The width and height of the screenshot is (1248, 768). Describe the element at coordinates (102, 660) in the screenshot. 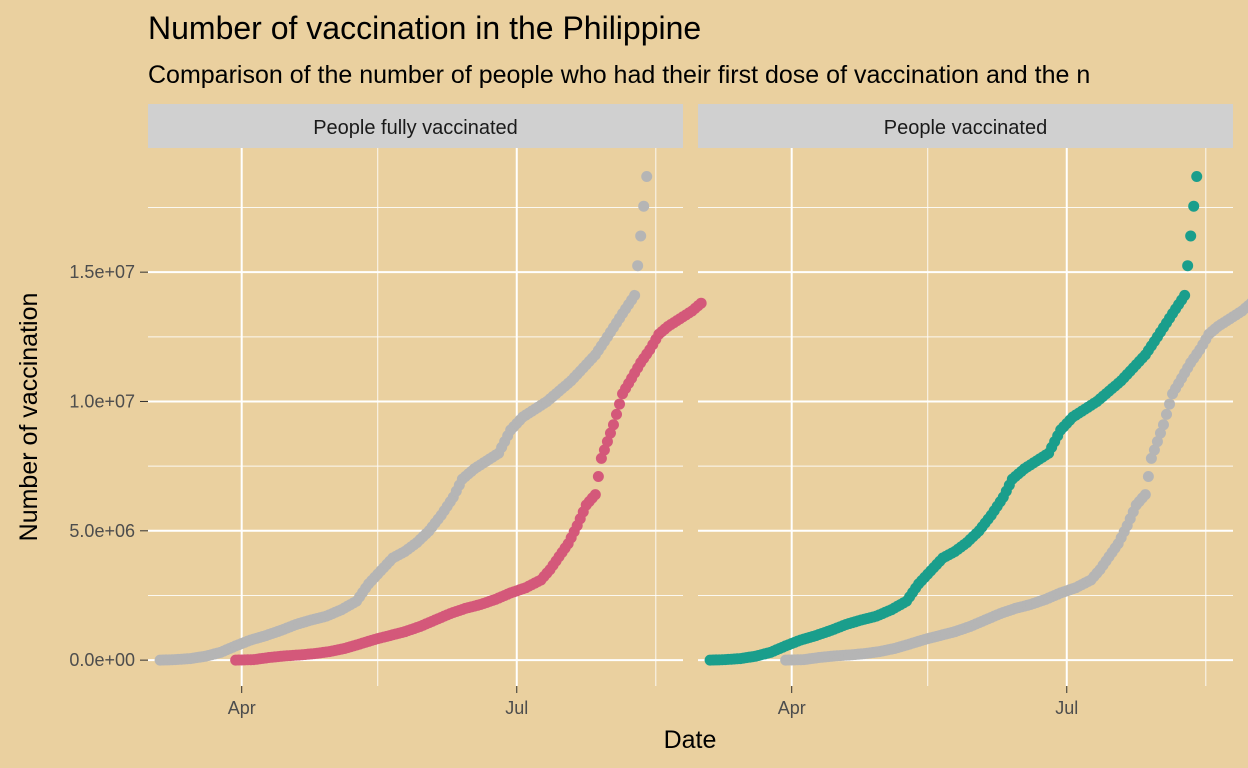

I see `y-tick-label: 0.0e+00` at that location.